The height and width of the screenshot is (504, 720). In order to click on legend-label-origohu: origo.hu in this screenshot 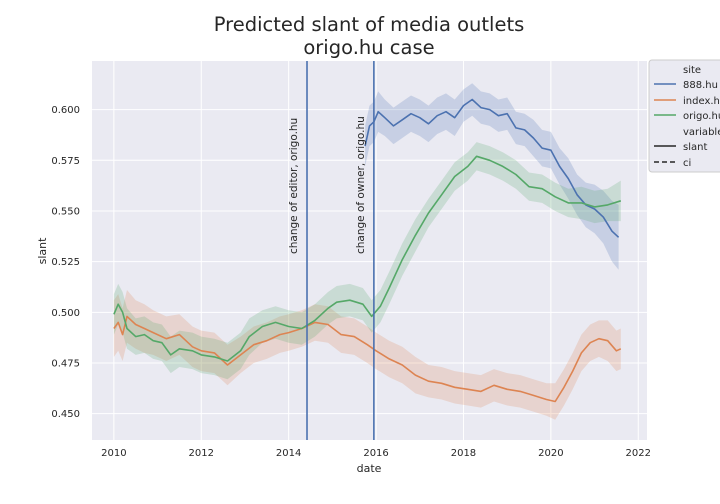, I will do `click(701, 116)`.